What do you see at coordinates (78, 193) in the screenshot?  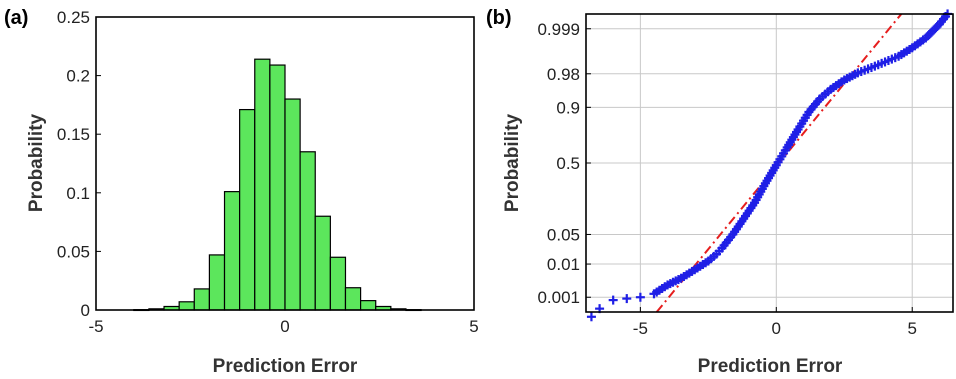 I see `y-tick-label: 0.1` at bounding box center [78, 193].